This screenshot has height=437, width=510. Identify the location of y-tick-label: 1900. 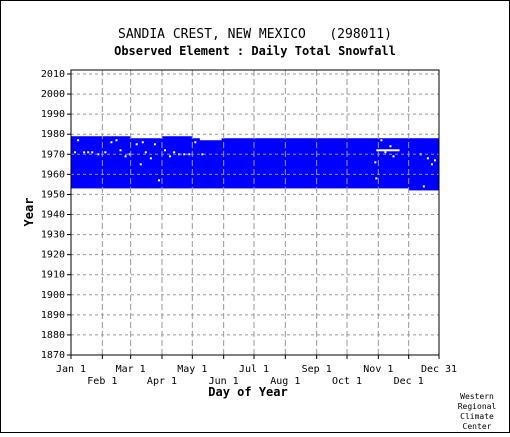
(53, 295).